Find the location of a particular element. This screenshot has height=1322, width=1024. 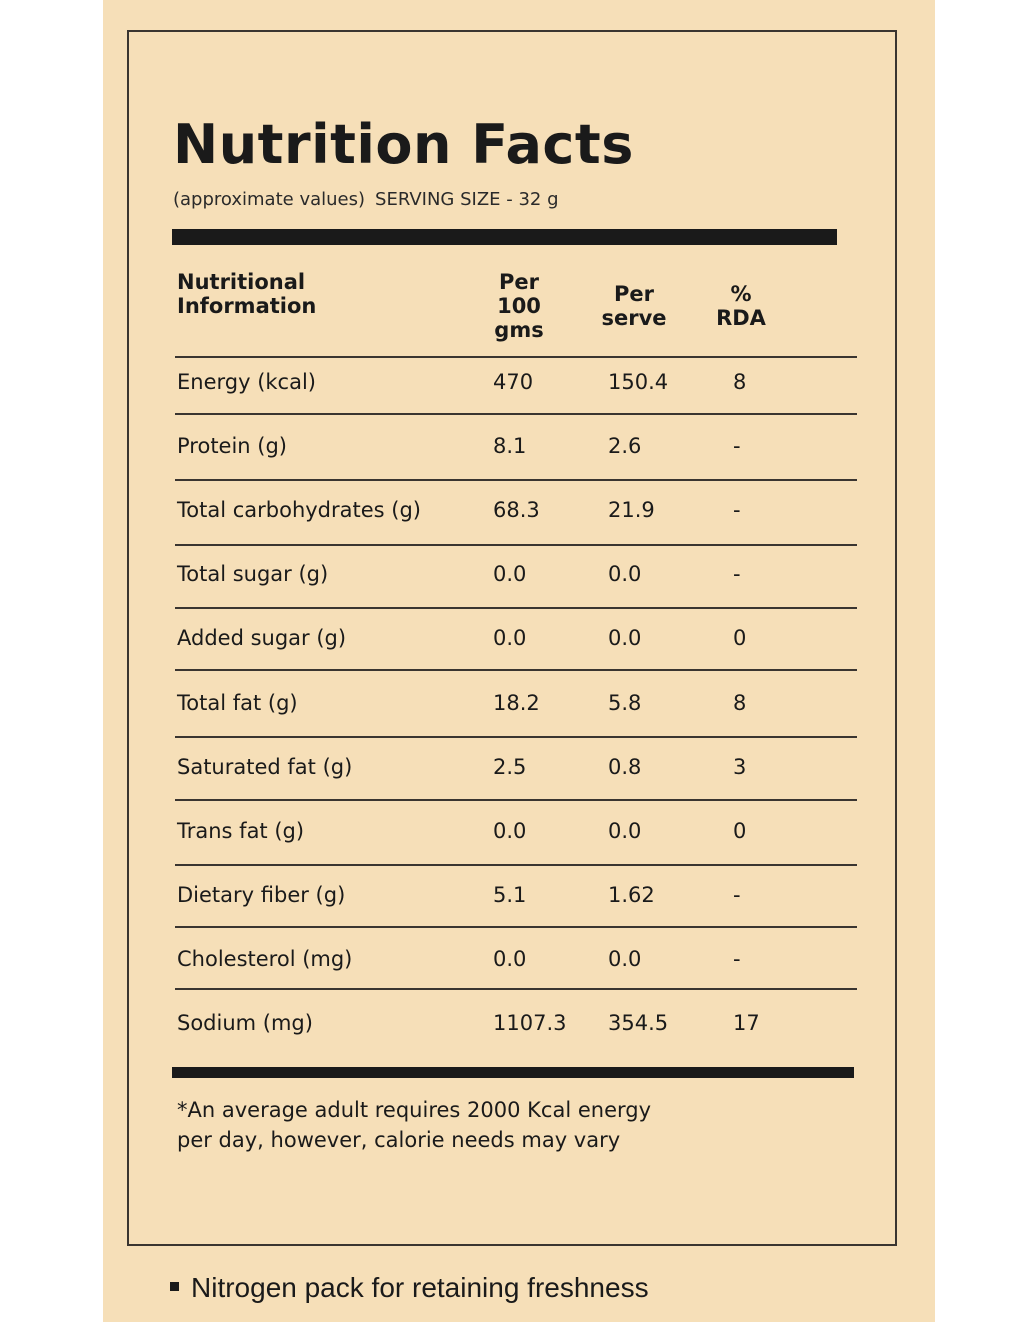

nutrient-name: Total sugar (g) is located at coordinates (253, 574).